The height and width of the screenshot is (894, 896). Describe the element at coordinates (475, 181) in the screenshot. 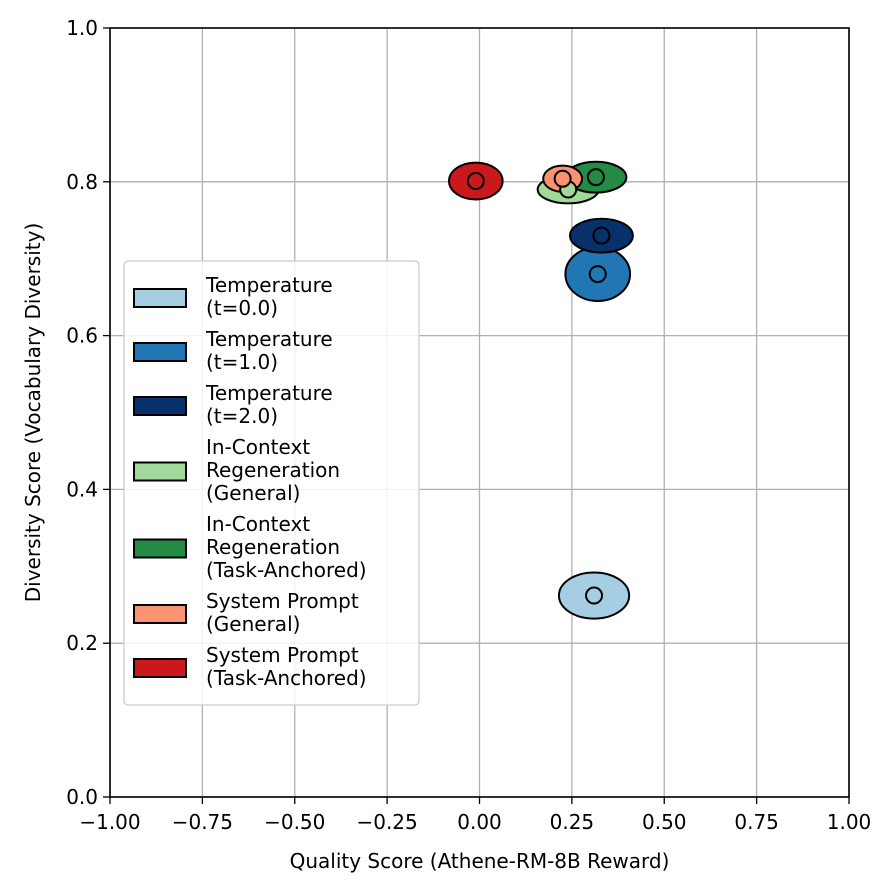

I see `point-system-prompt-task-anchored` at that location.